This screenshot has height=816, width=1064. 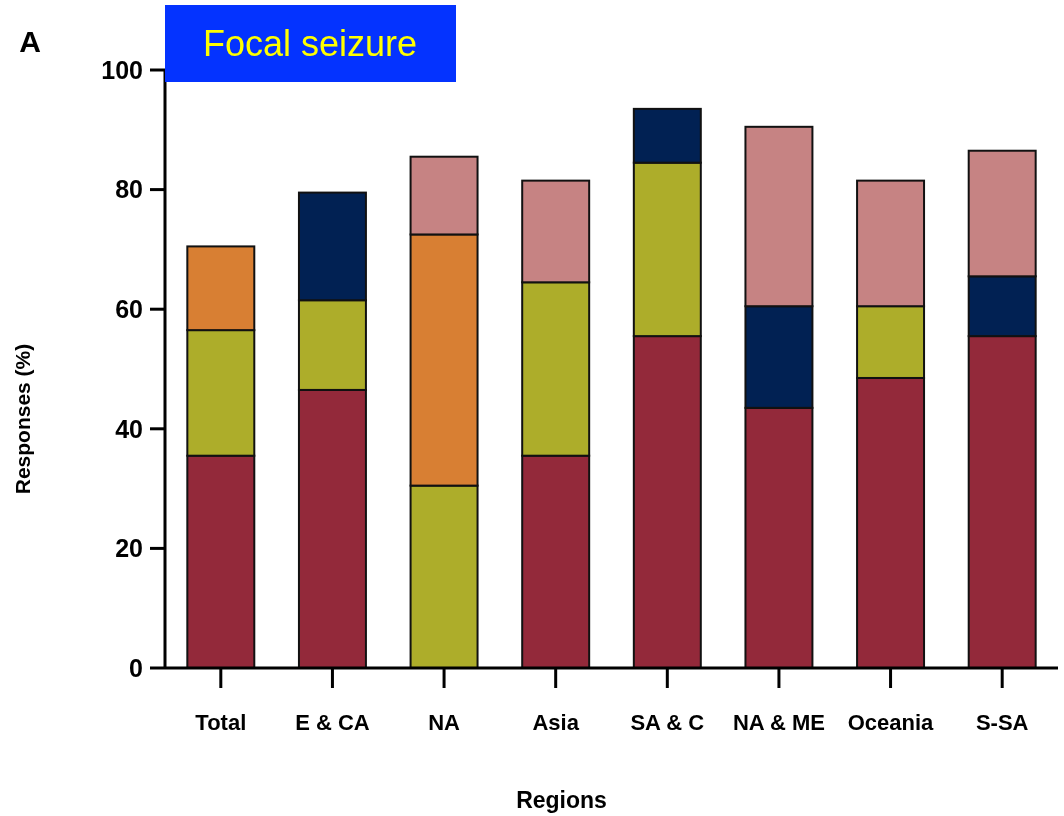 What do you see at coordinates (556, 722) in the screenshot?
I see `x-tick-label: Asia` at bounding box center [556, 722].